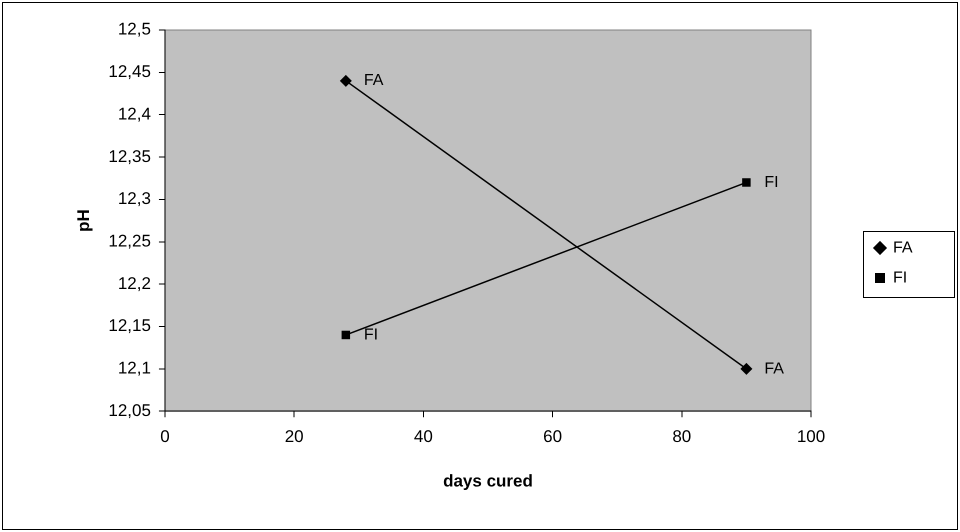 The image size is (960, 532). I want to click on legend-label: FI, so click(900, 277).